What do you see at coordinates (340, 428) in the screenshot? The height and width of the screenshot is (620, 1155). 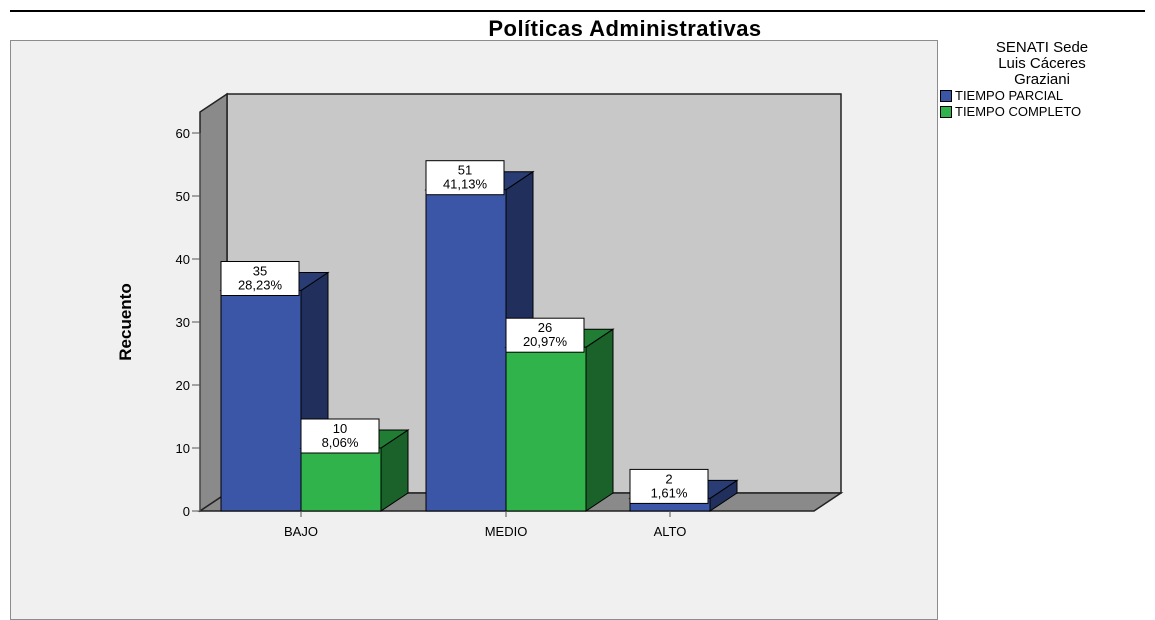 I see `data-label: 10` at bounding box center [340, 428].